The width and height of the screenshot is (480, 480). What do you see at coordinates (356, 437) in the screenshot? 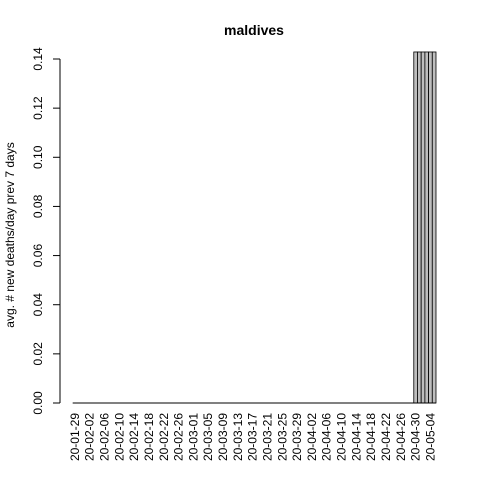
I see `x-tick-label: 20-04-14` at bounding box center [356, 437].